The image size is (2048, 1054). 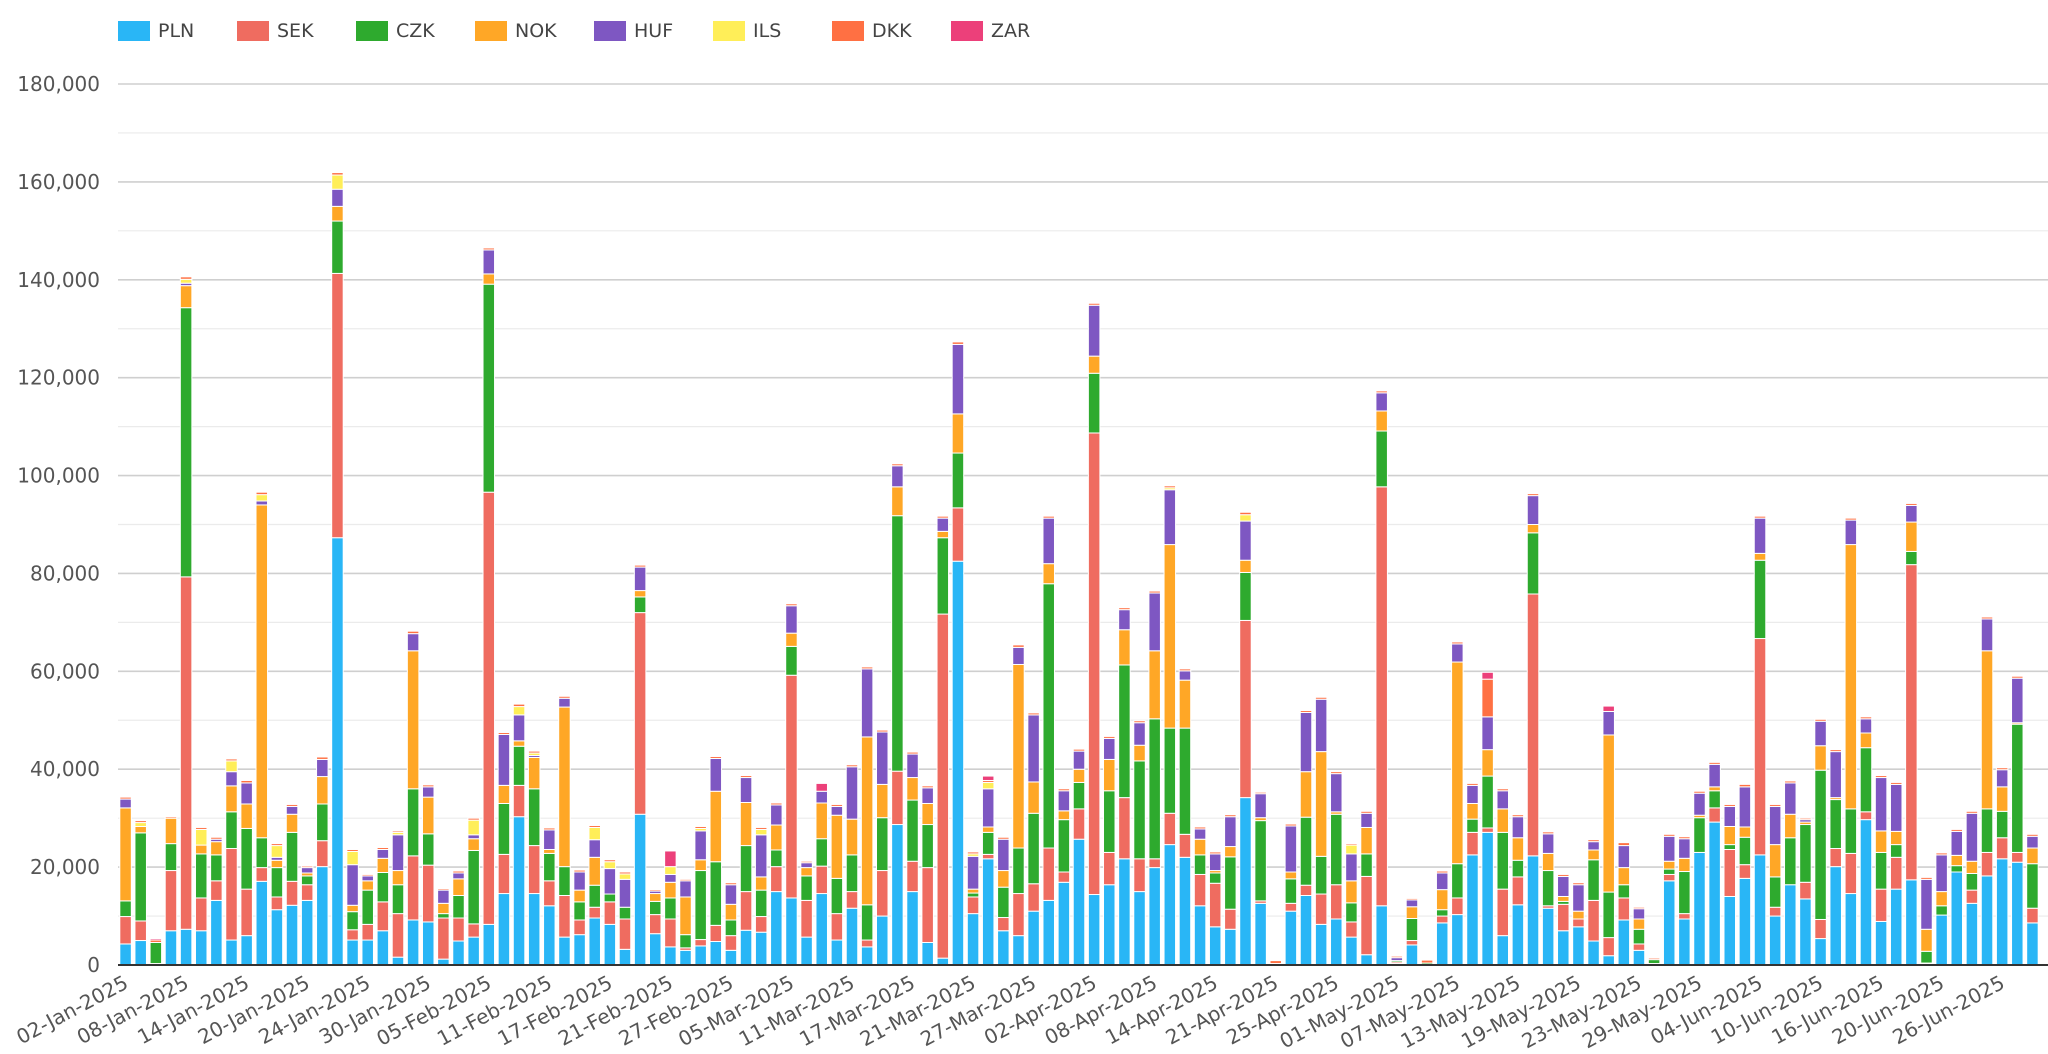 What do you see at coordinates (1926, 921) in the screenshot?
I see `bar-stack: 19-Jun-2025` at bounding box center [1926, 921].